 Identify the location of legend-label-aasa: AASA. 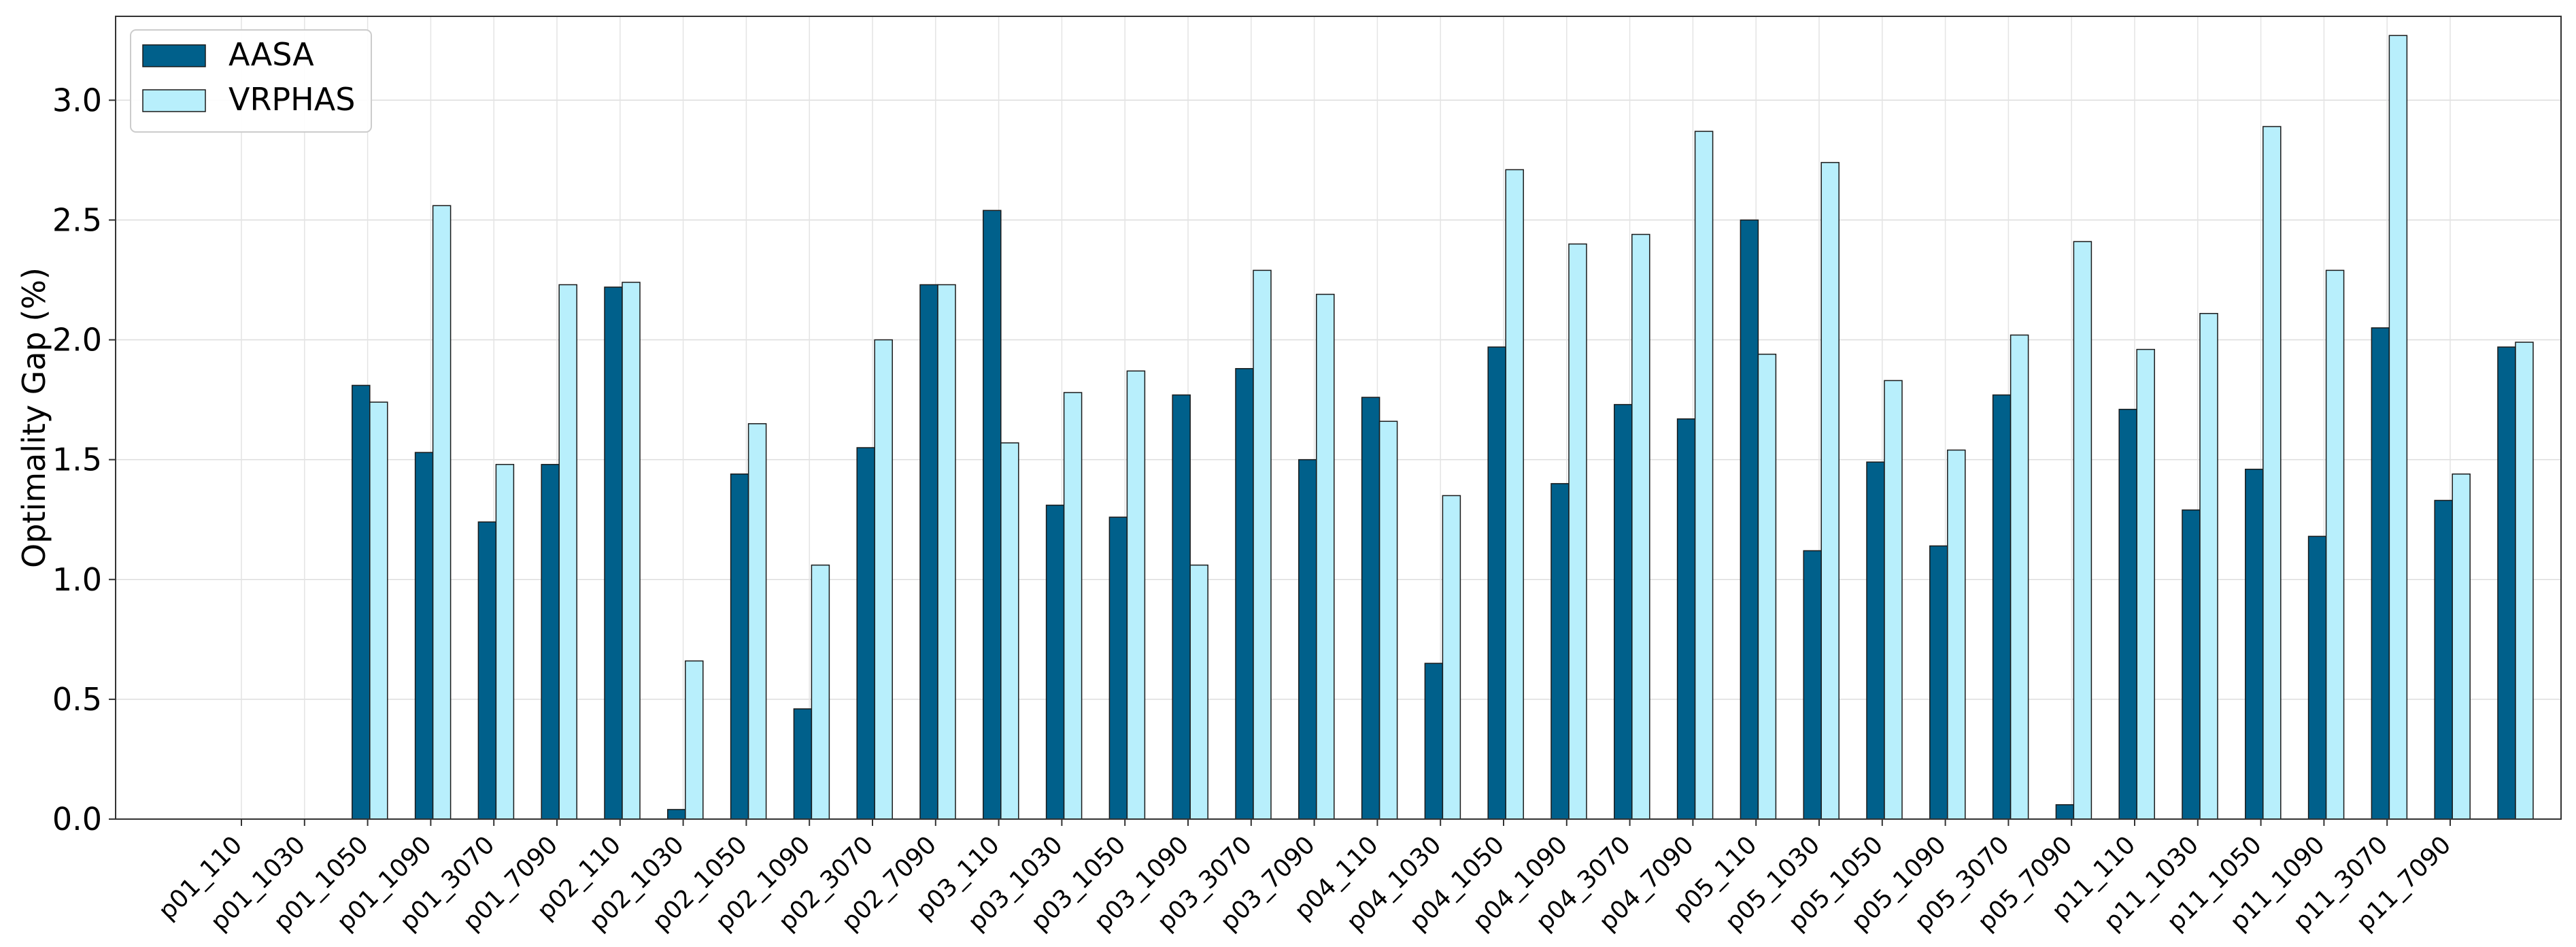
(271, 54).